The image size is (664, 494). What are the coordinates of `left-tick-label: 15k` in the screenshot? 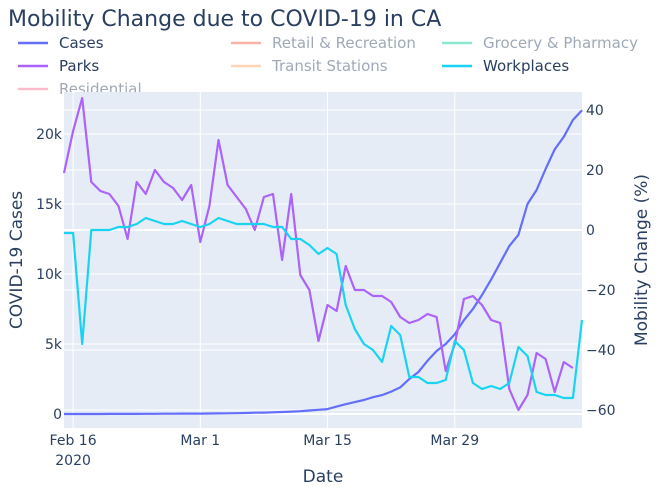 It's located at (49, 205).